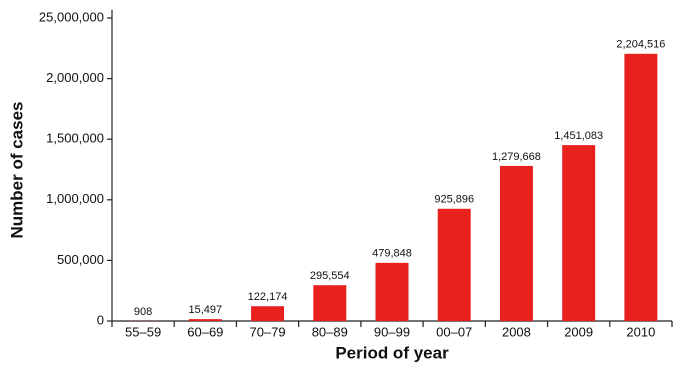 The image size is (684, 367). What do you see at coordinates (75, 77) in the screenshot?
I see `y-tick-label: 2,000,000` at bounding box center [75, 77].